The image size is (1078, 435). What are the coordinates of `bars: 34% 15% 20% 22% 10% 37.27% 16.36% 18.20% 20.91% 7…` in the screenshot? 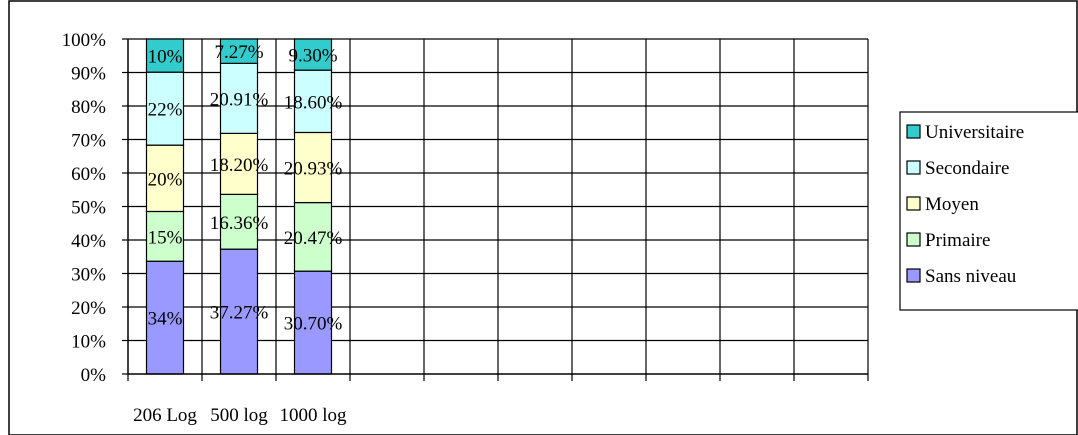 It's located at (244, 206).